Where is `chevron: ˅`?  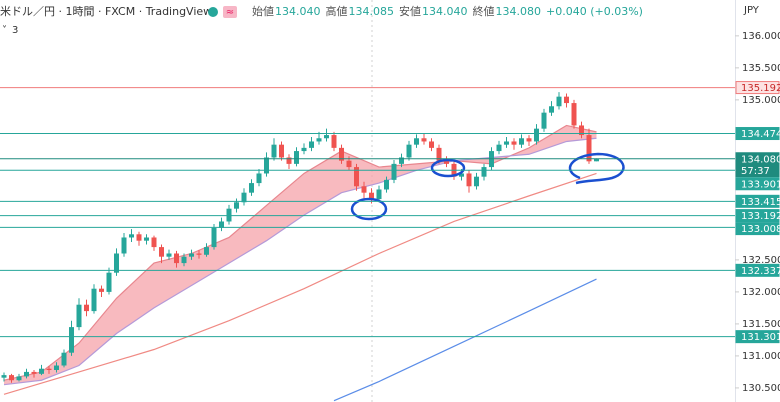 chevron: ˅ is located at coordinates (4, 30).